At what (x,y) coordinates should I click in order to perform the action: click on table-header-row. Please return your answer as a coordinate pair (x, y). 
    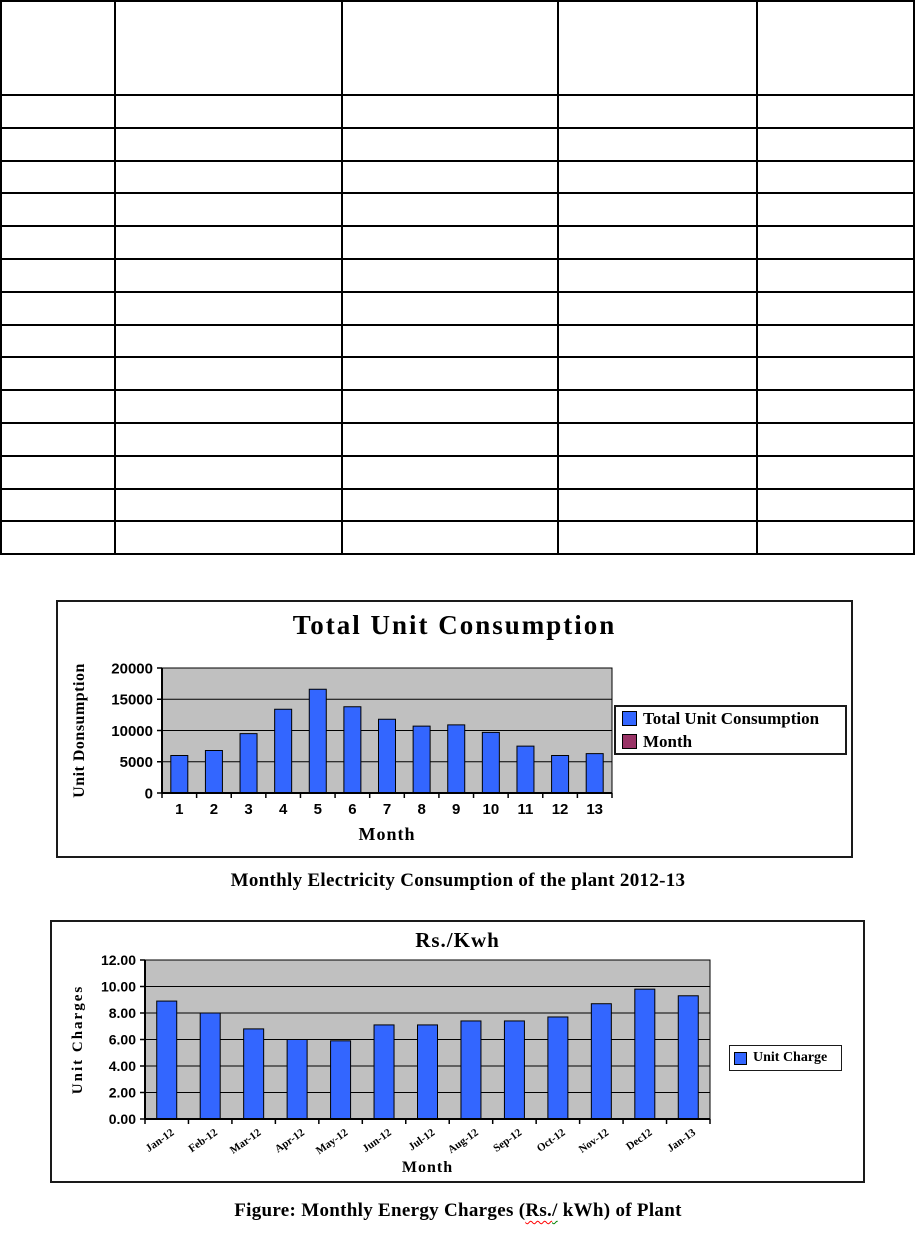
    Looking at the image, I should click on (457, 48).